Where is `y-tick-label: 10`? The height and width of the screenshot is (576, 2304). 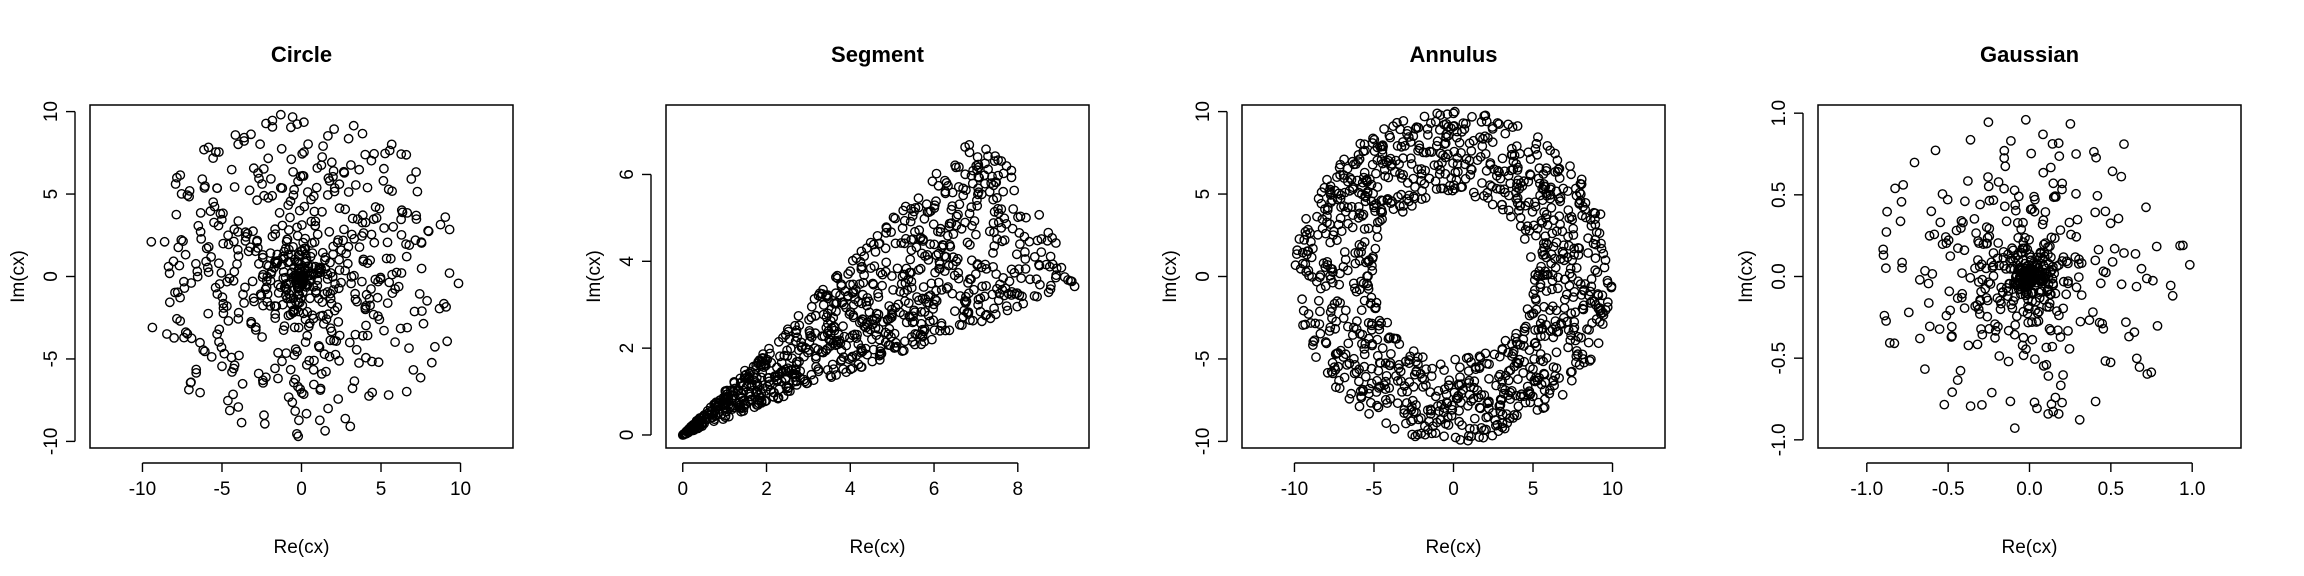 y-tick-label: 10 is located at coordinates (51, 111).